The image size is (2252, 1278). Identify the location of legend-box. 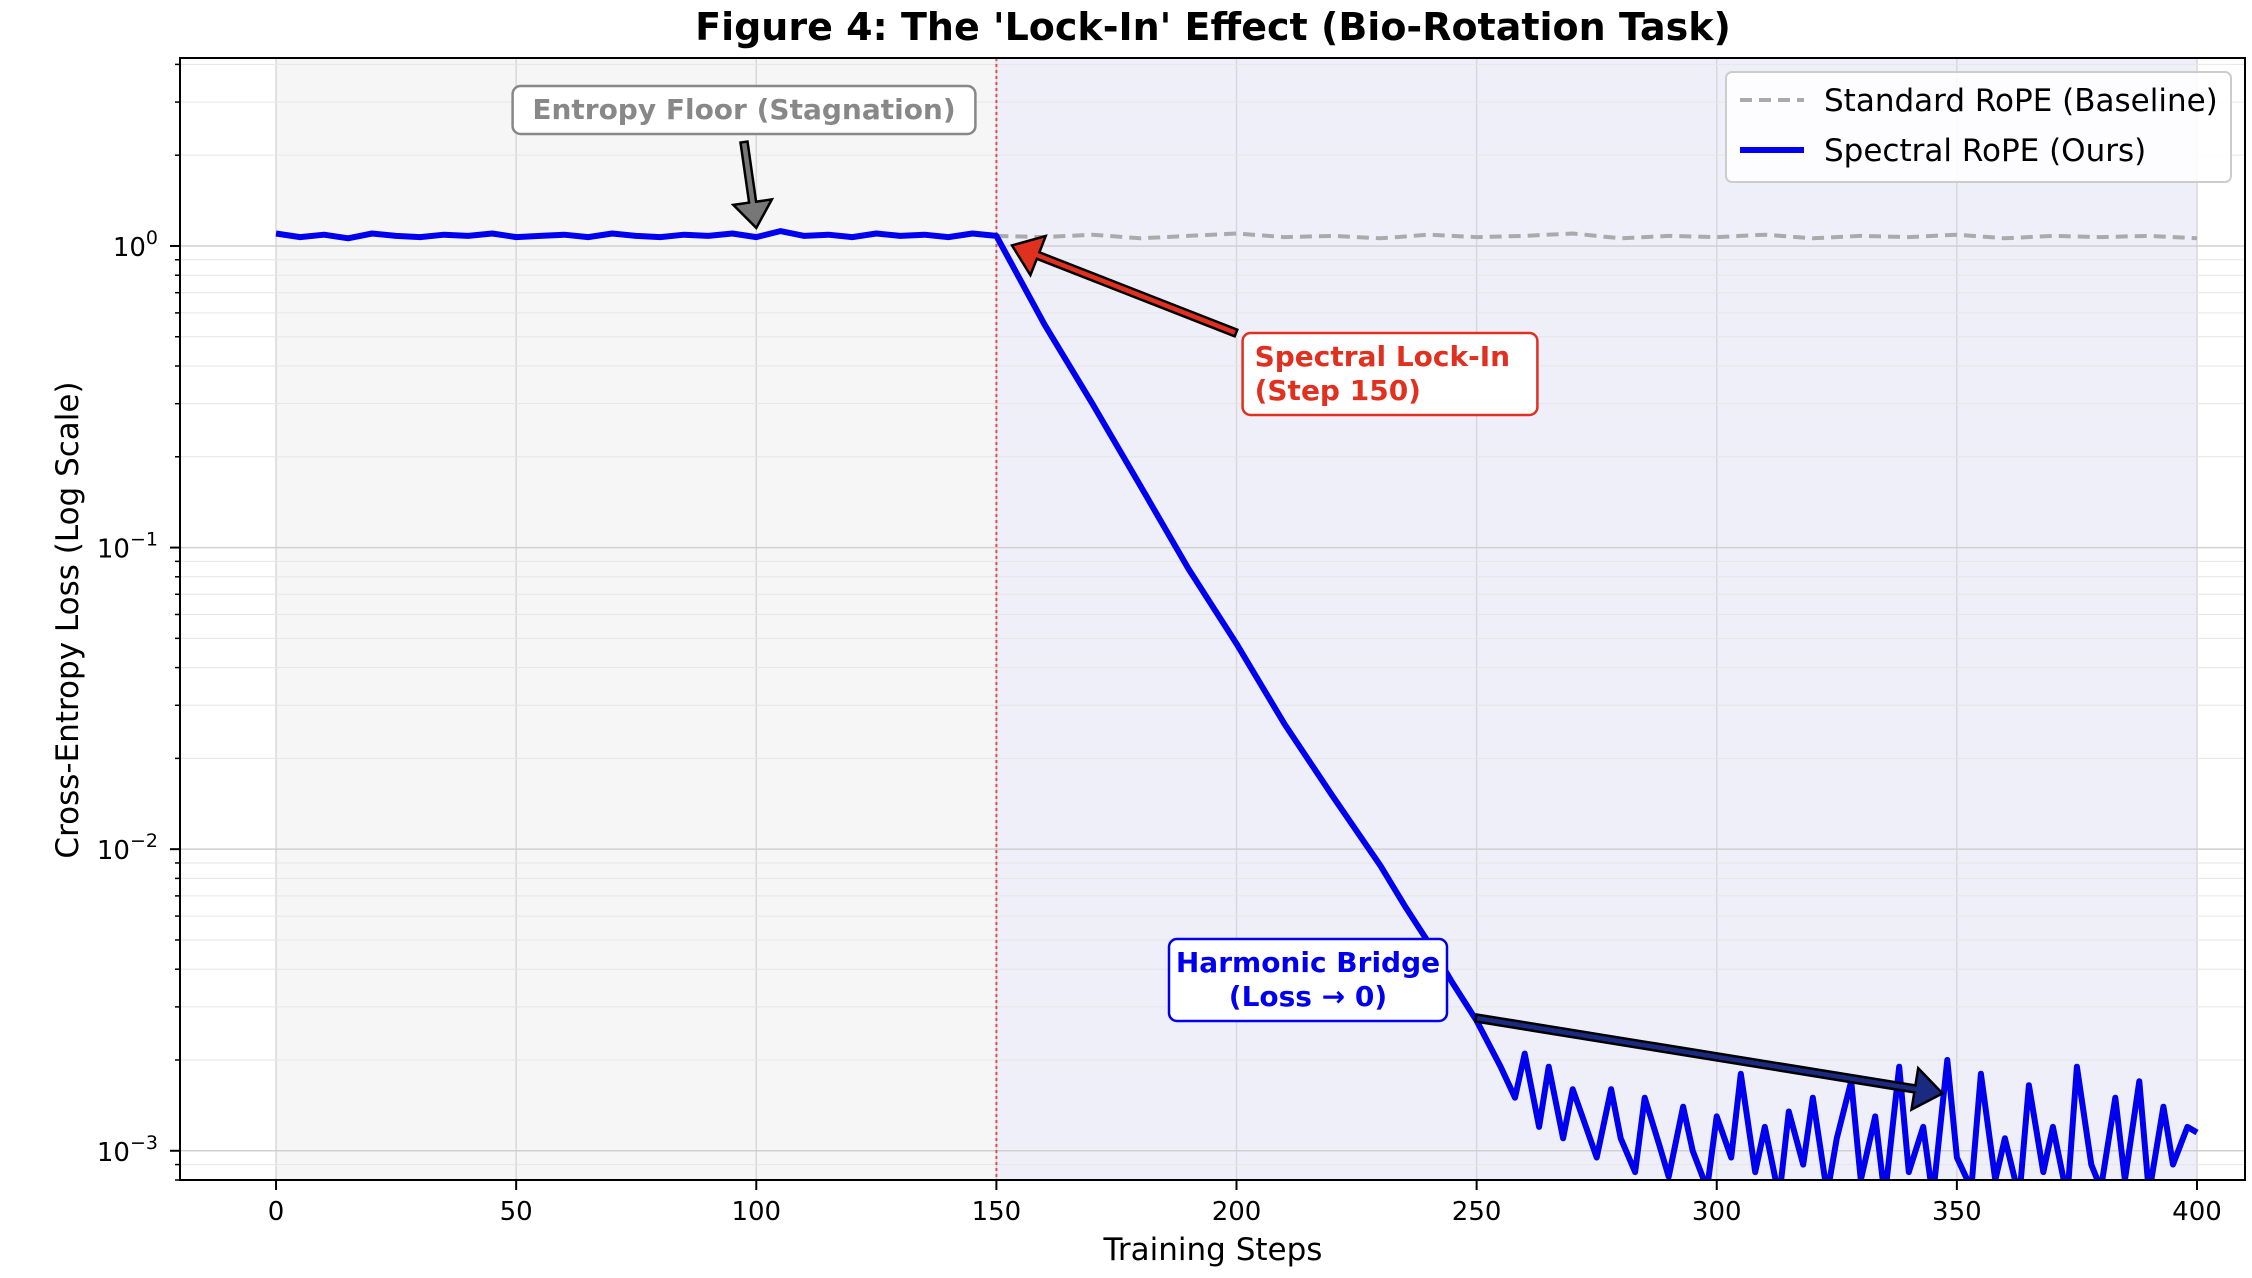
(1978, 127).